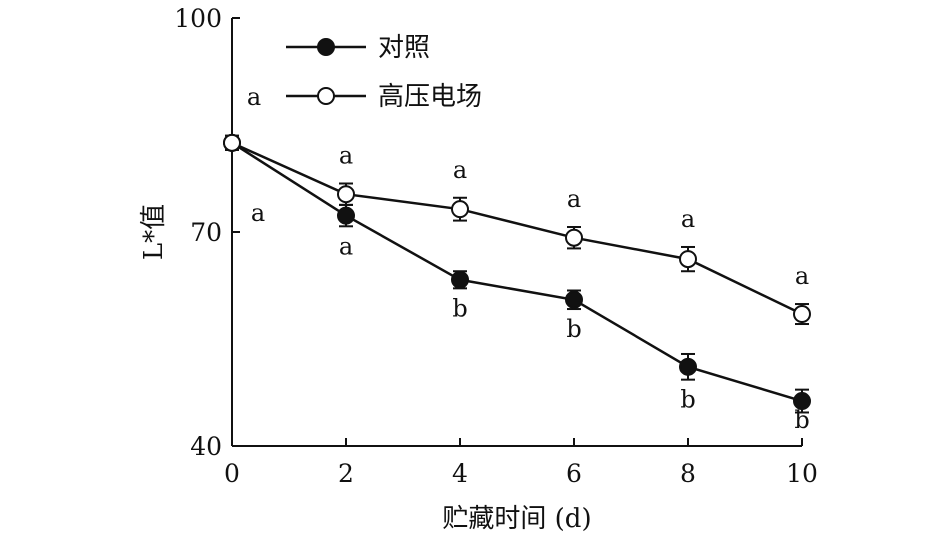 The height and width of the screenshot is (537, 945). I want to click on x-tick-label: 4, so click(460, 473).